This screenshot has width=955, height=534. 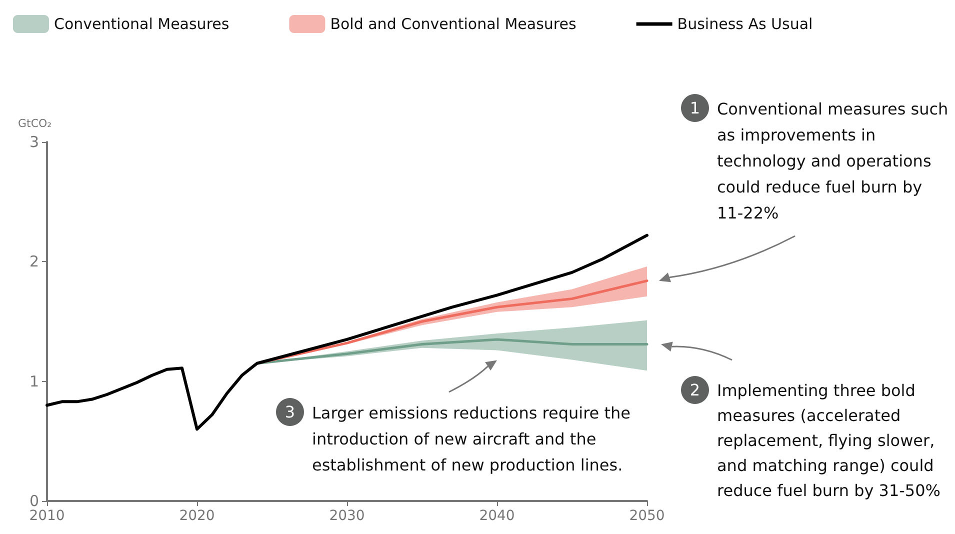 What do you see at coordinates (460, 438) in the screenshot?
I see `annotation: 3 Larger emissions reductions require the introduction of new aircraft and the establishment of new production lines.` at bounding box center [460, 438].